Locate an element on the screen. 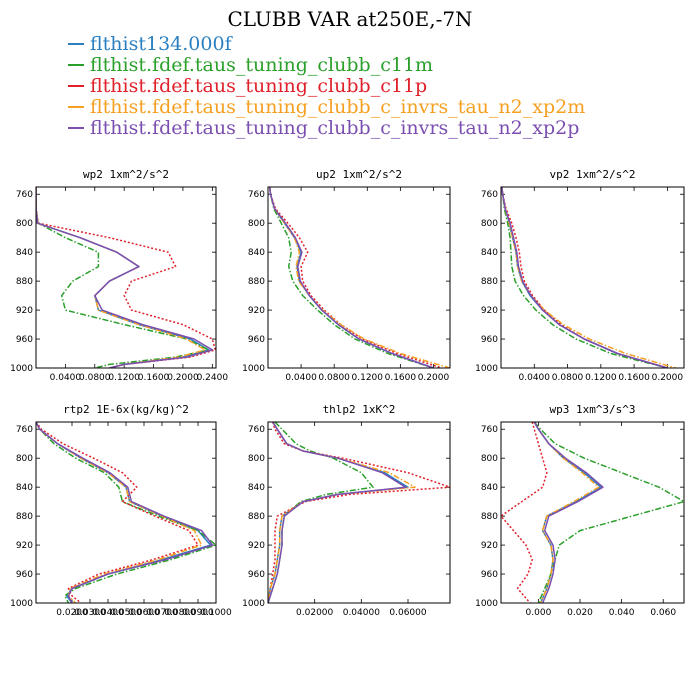 This screenshot has height=700, width=700. legend-entry: flthist.fdef.taus_tuning_clubb_c11m is located at coordinates (250, 65).